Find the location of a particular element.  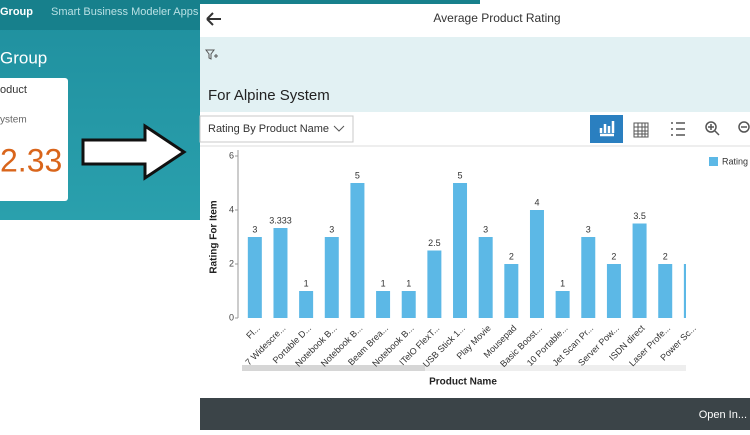

value-label: 4 is located at coordinates (536, 202).